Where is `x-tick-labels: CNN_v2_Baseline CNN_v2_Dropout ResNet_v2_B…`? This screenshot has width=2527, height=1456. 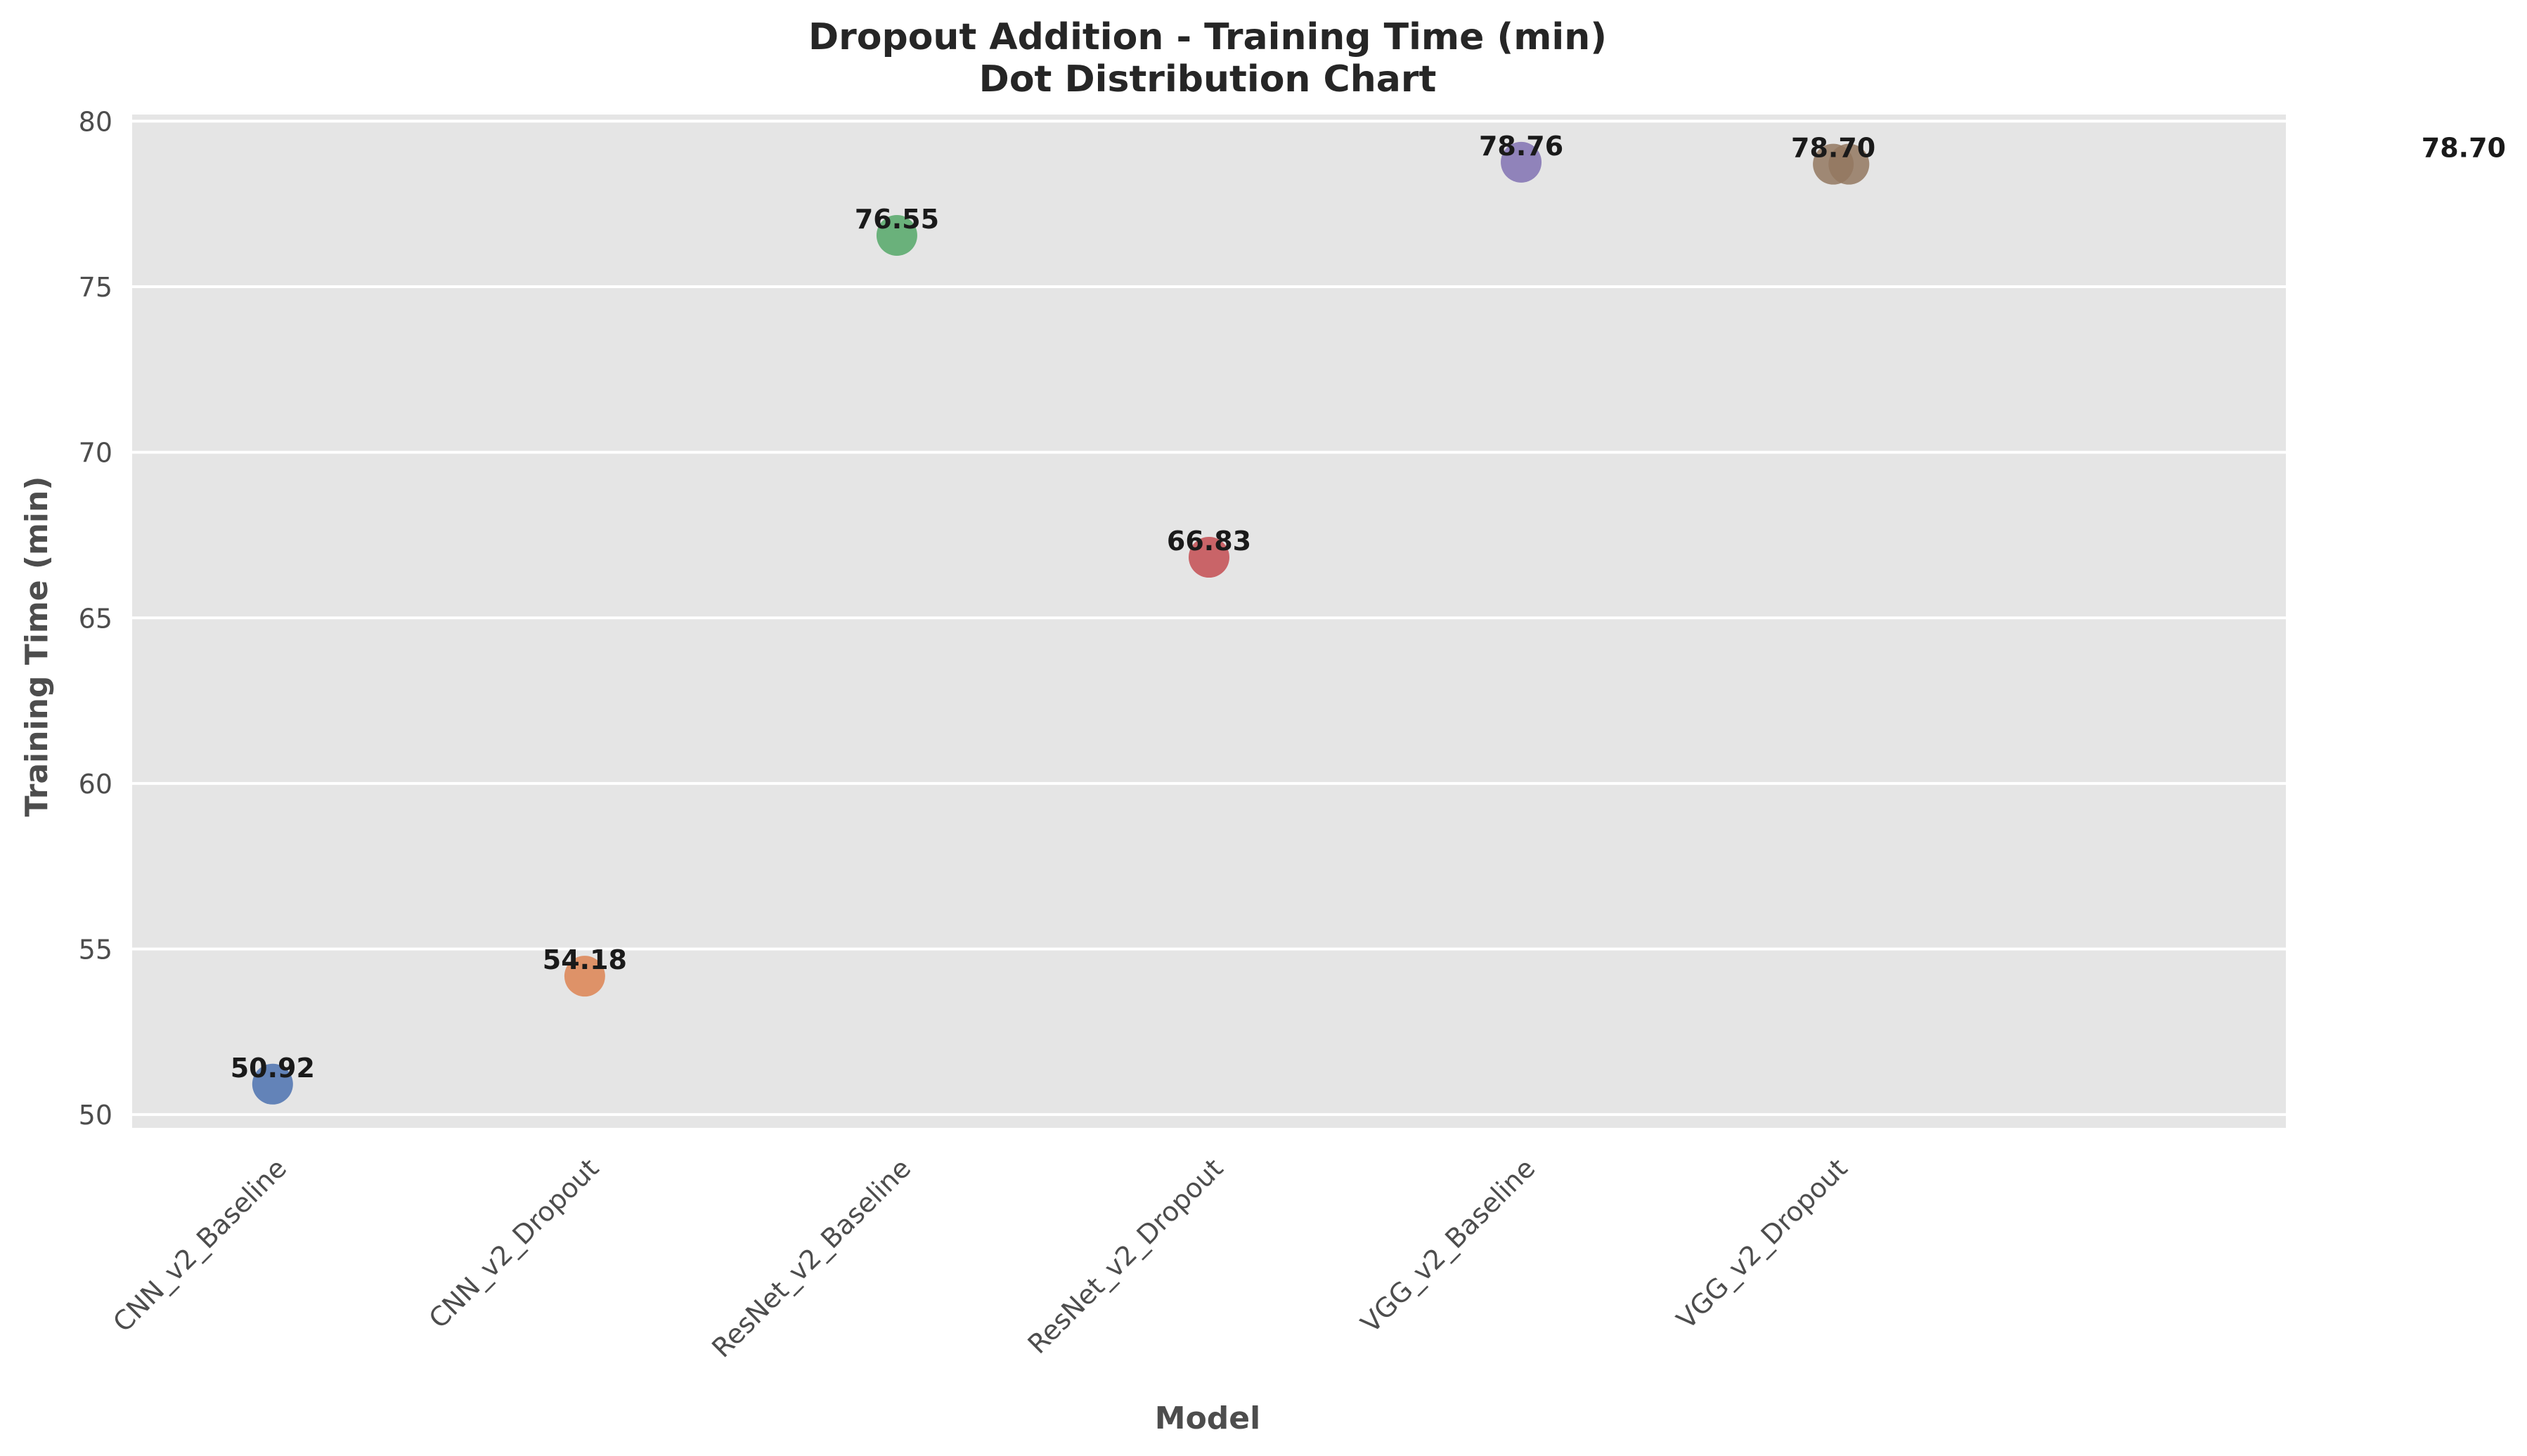 x-tick-labels: CNN_v2_Baseline CNN_v2_Dropout ResNet_v2_B… is located at coordinates (980, 1258).